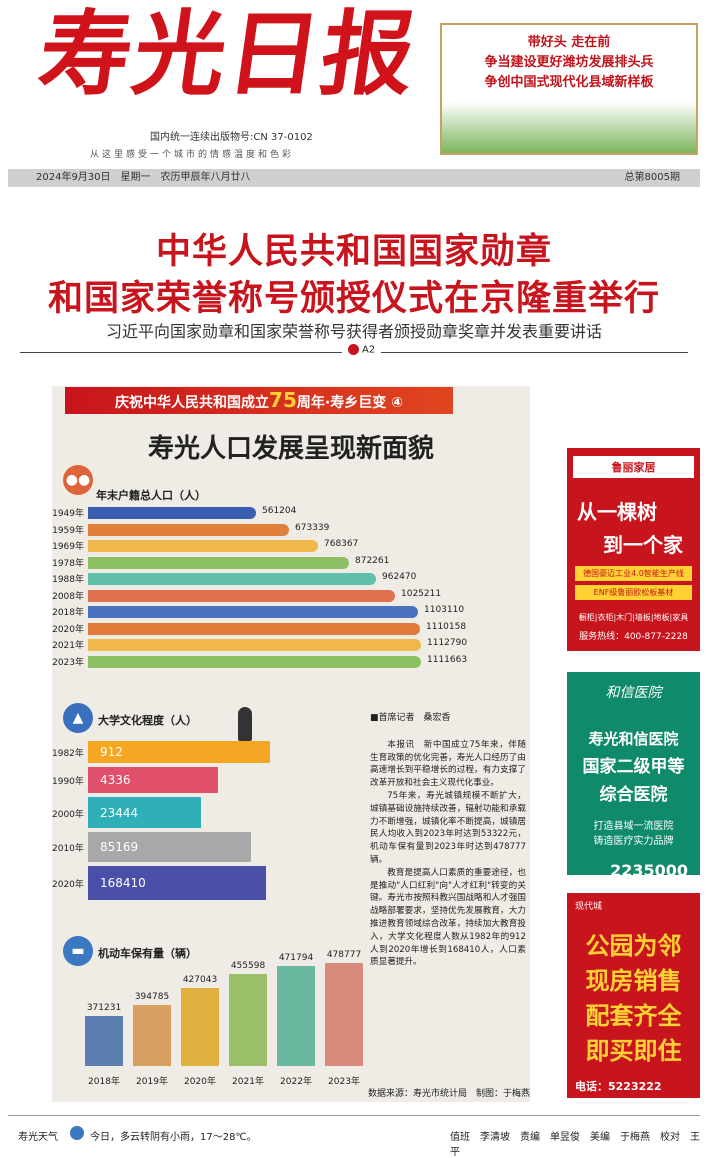 The height and width of the screenshot is (1158, 708). Describe the element at coordinates (68, 530) in the screenshot. I see `population-year-label: 1959年` at that location.